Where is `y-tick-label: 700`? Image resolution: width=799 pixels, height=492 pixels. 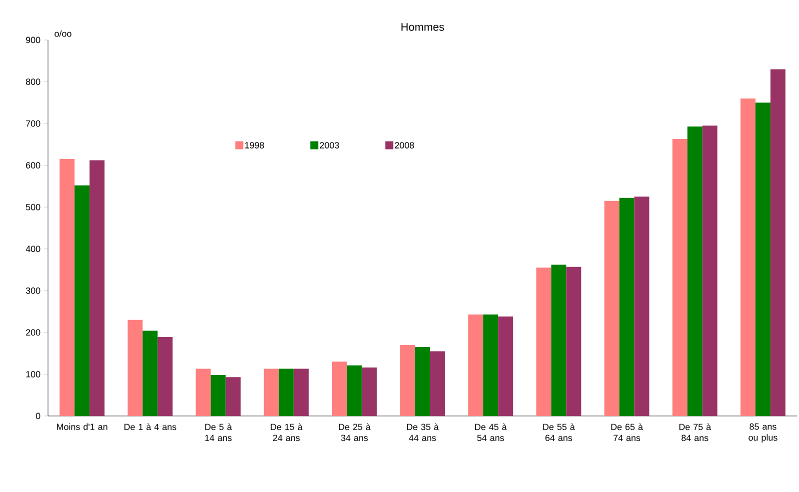 y-tick-label: 700 is located at coordinates (33, 123).